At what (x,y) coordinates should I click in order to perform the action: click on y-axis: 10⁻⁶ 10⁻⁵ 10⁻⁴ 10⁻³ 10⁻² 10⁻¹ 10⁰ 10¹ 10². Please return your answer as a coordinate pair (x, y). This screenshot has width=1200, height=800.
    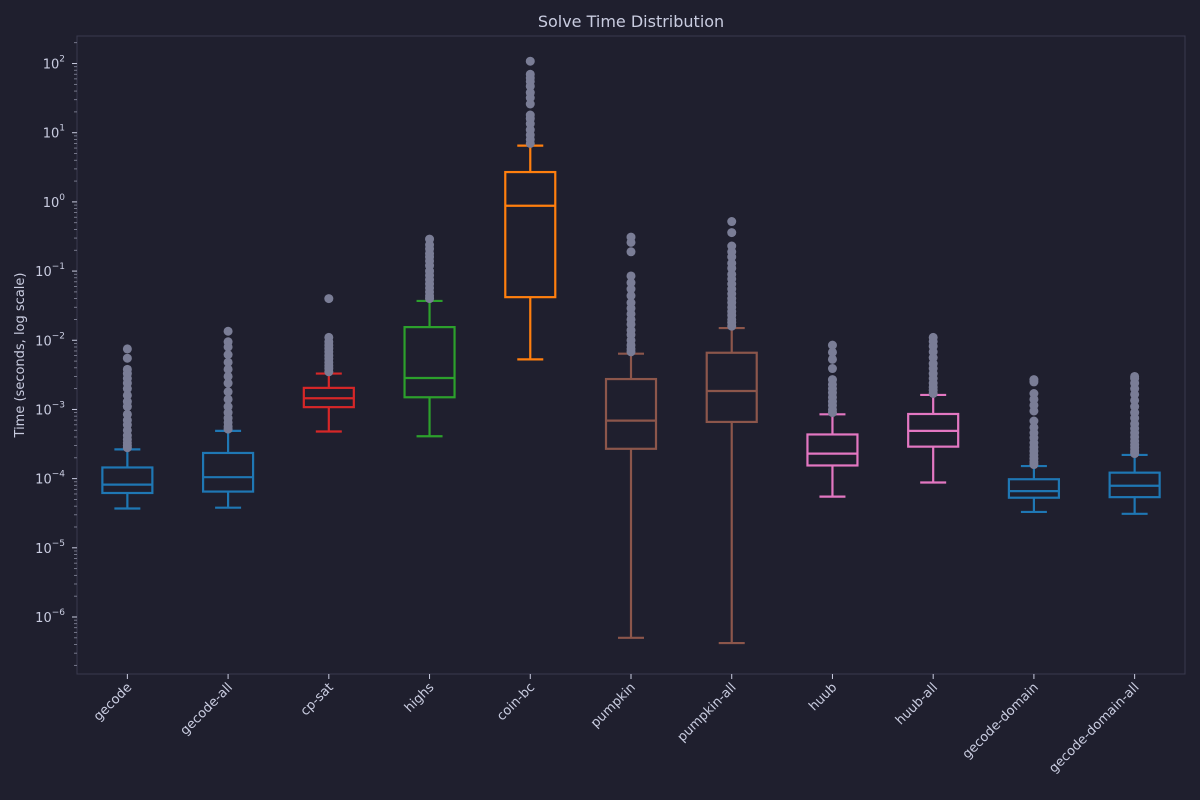
    Looking at the image, I should click on (56, 354).